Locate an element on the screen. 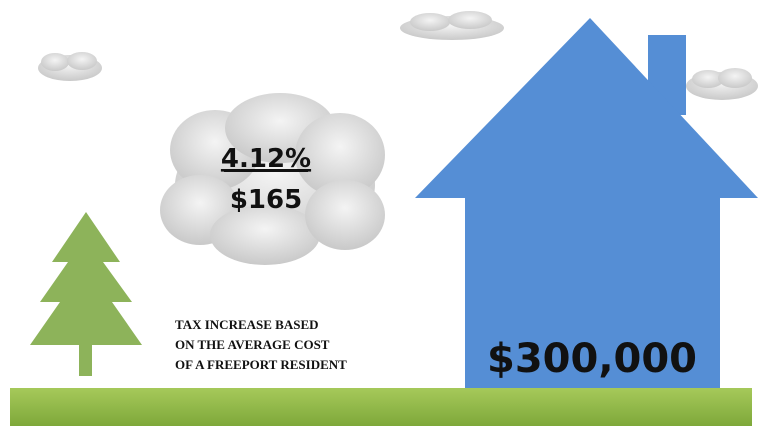 The height and width of the screenshot is (428, 758). tax-amount: $165 is located at coordinates (266, 200).